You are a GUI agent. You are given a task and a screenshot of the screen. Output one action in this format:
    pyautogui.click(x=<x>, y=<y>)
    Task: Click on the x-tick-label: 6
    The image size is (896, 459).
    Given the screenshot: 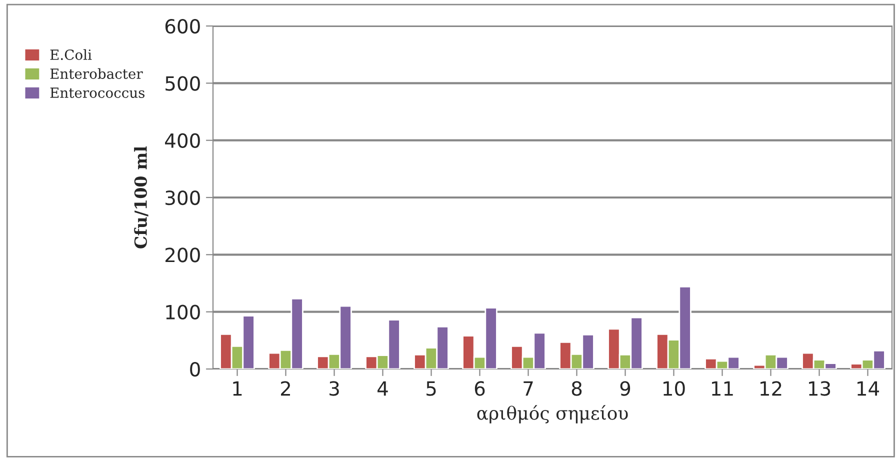 What is the action you would take?
    pyautogui.click(x=479, y=388)
    